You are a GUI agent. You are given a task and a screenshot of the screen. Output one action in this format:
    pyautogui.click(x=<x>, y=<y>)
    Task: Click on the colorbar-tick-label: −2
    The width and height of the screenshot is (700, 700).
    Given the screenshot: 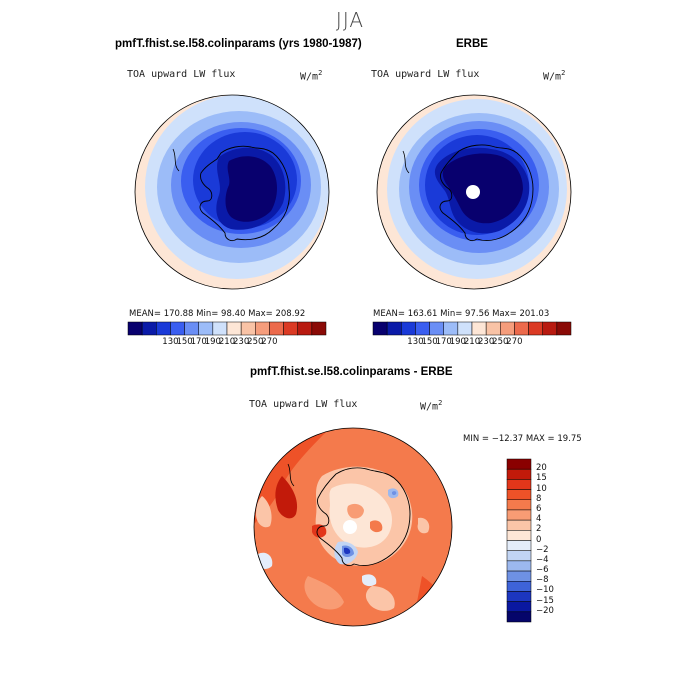 What is the action you would take?
    pyautogui.click(x=542, y=549)
    